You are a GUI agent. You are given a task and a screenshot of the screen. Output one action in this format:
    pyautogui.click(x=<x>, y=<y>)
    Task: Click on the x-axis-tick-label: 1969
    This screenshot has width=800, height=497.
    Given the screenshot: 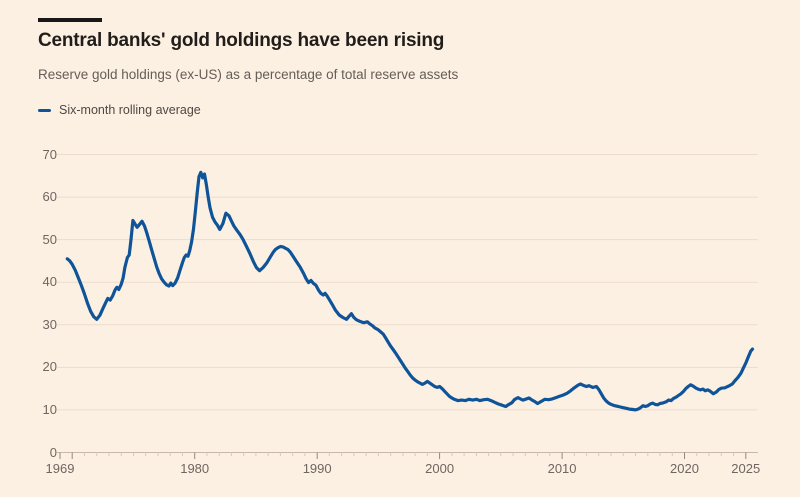 What is the action you would take?
    pyautogui.click(x=60, y=468)
    